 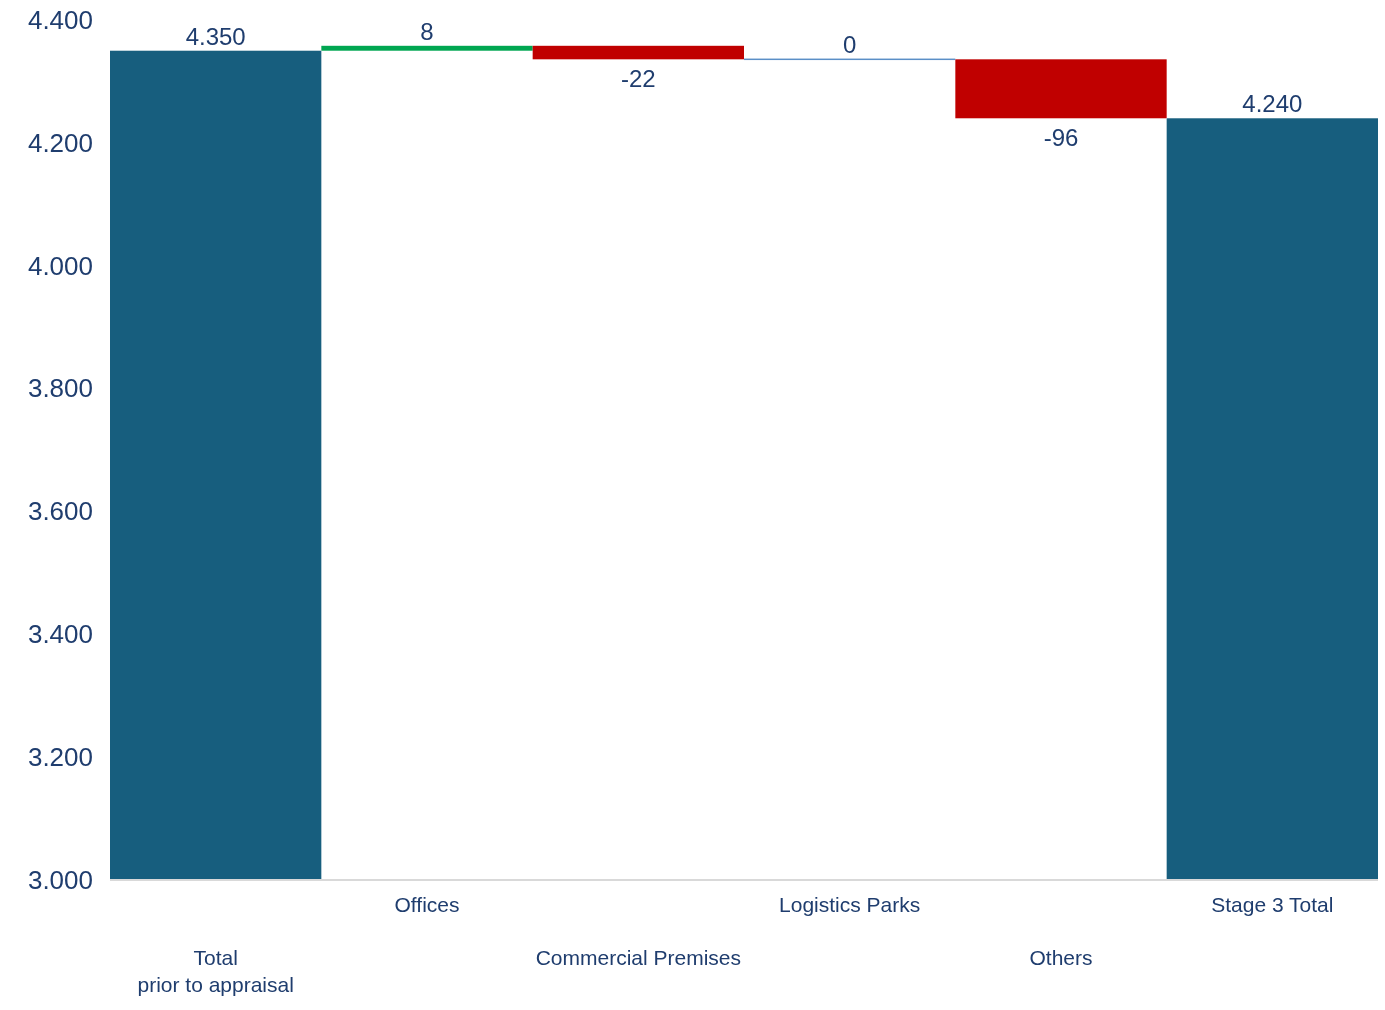 I want to click on y-tick-label: 3.800, so click(x=60, y=388).